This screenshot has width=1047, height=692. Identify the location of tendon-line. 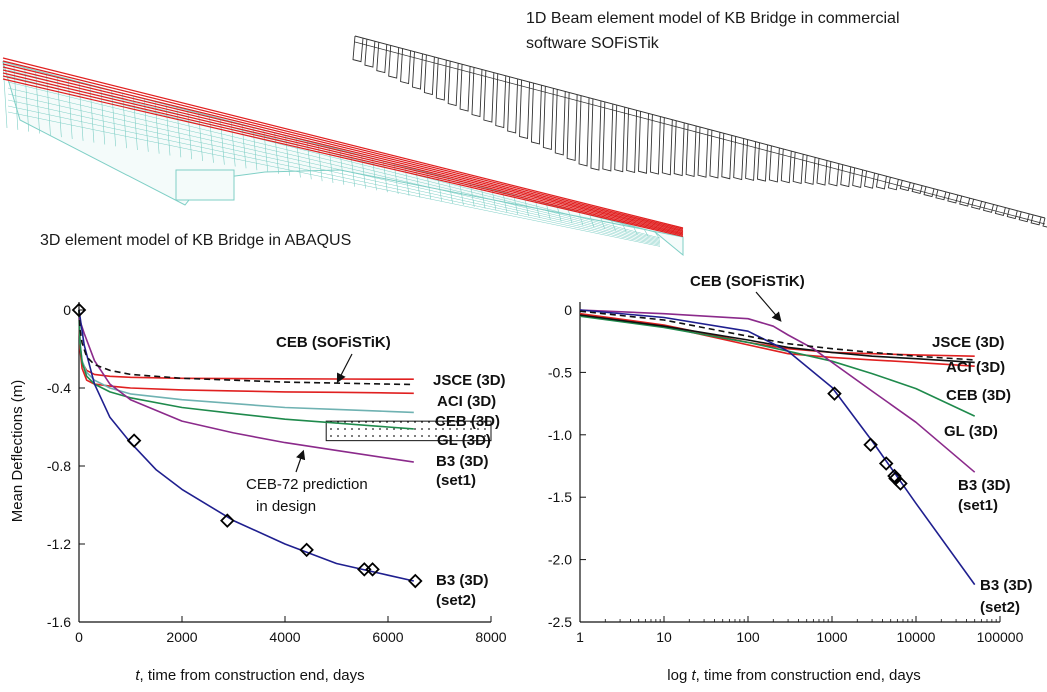
(343, 157).